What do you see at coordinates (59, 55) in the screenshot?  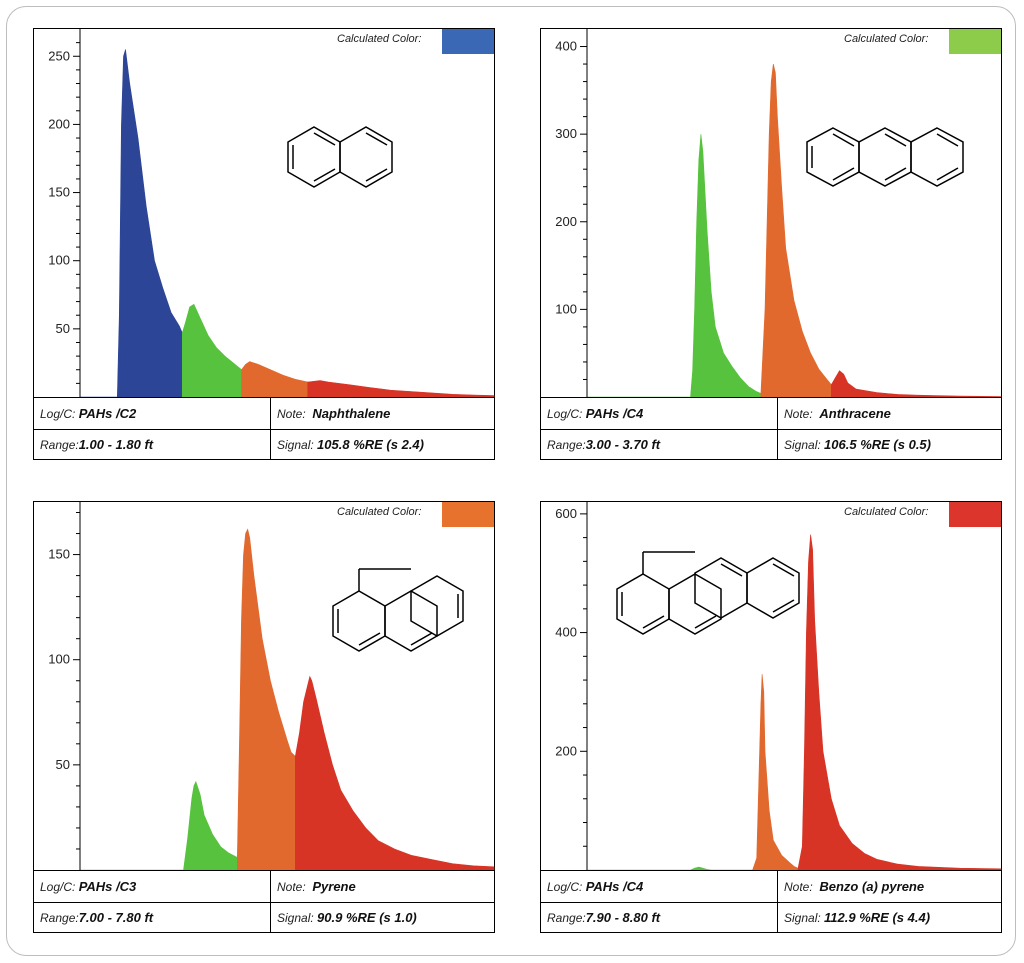 I see `y-tick-label: 250` at bounding box center [59, 55].